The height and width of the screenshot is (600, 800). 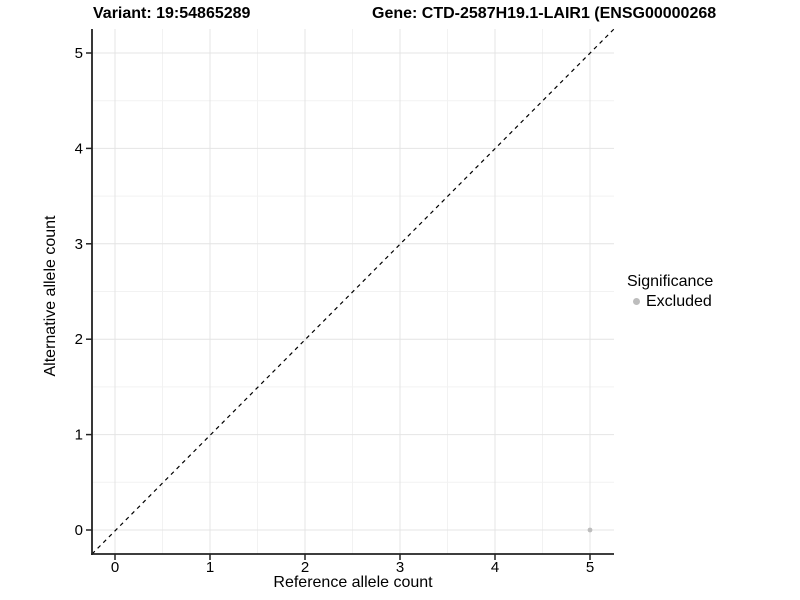 What do you see at coordinates (79, 244) in the screenshot?
I see `y-tick-label: 3` at bounding box center [79, 244].